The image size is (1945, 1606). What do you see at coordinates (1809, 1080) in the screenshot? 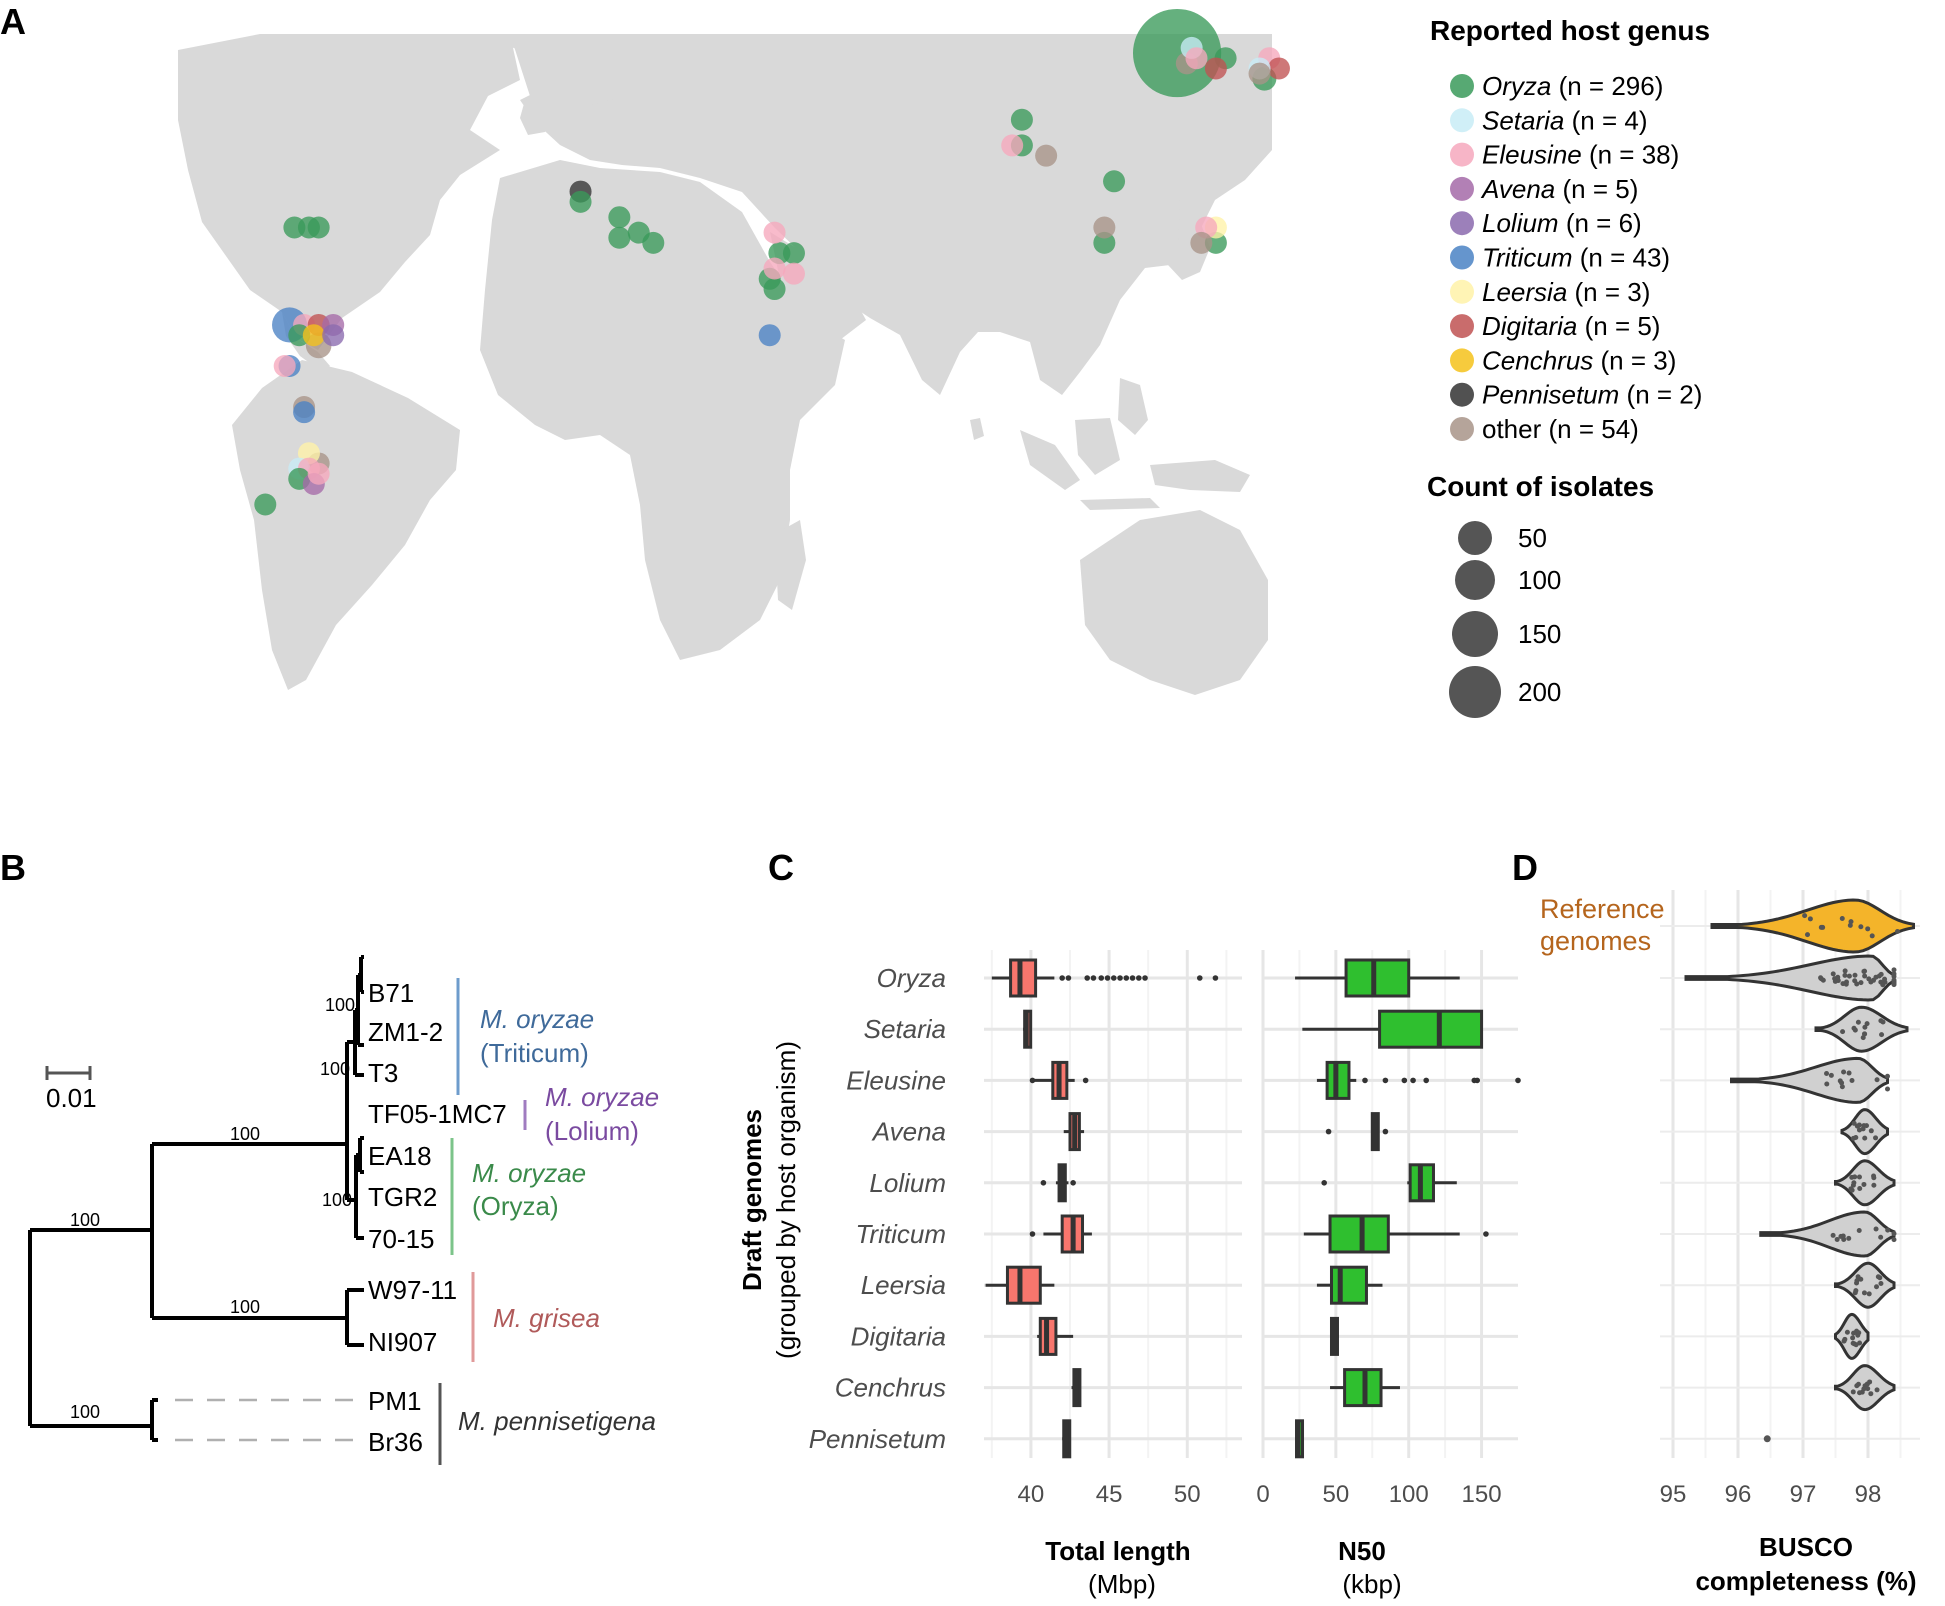
I see `violin-eleusine` at bounding box center [1809, 1080].